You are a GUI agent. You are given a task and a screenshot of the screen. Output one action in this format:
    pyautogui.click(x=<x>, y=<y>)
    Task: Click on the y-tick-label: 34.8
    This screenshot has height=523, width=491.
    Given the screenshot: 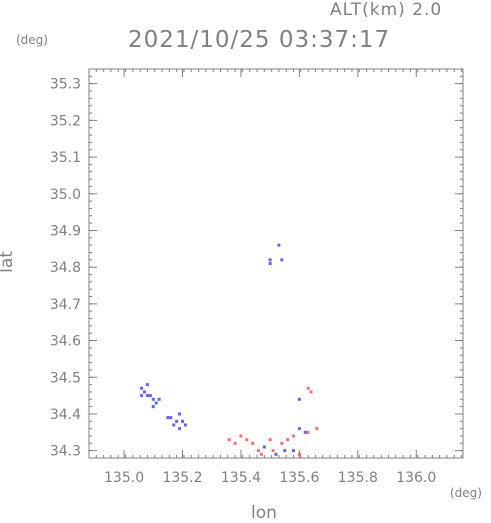 What is the action you would take?
    pyautogui.click(x=65, y=268)
    